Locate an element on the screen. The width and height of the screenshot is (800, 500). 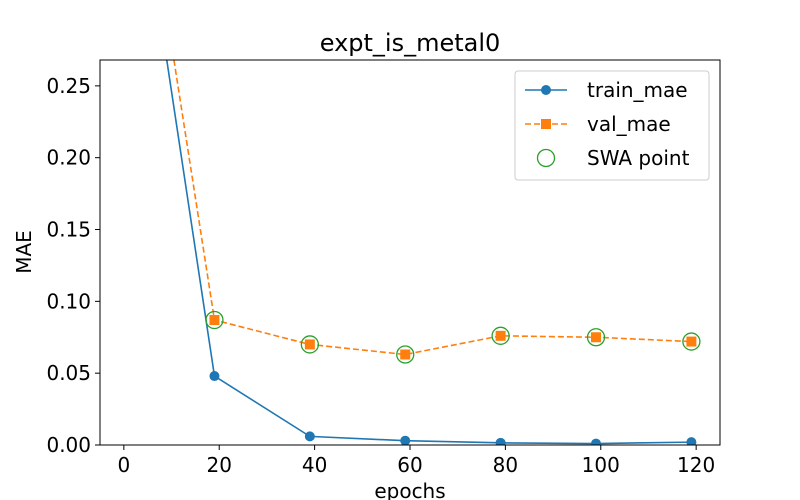
legend-entry-swa-point: SWA point is located at coordinates (613, 158).